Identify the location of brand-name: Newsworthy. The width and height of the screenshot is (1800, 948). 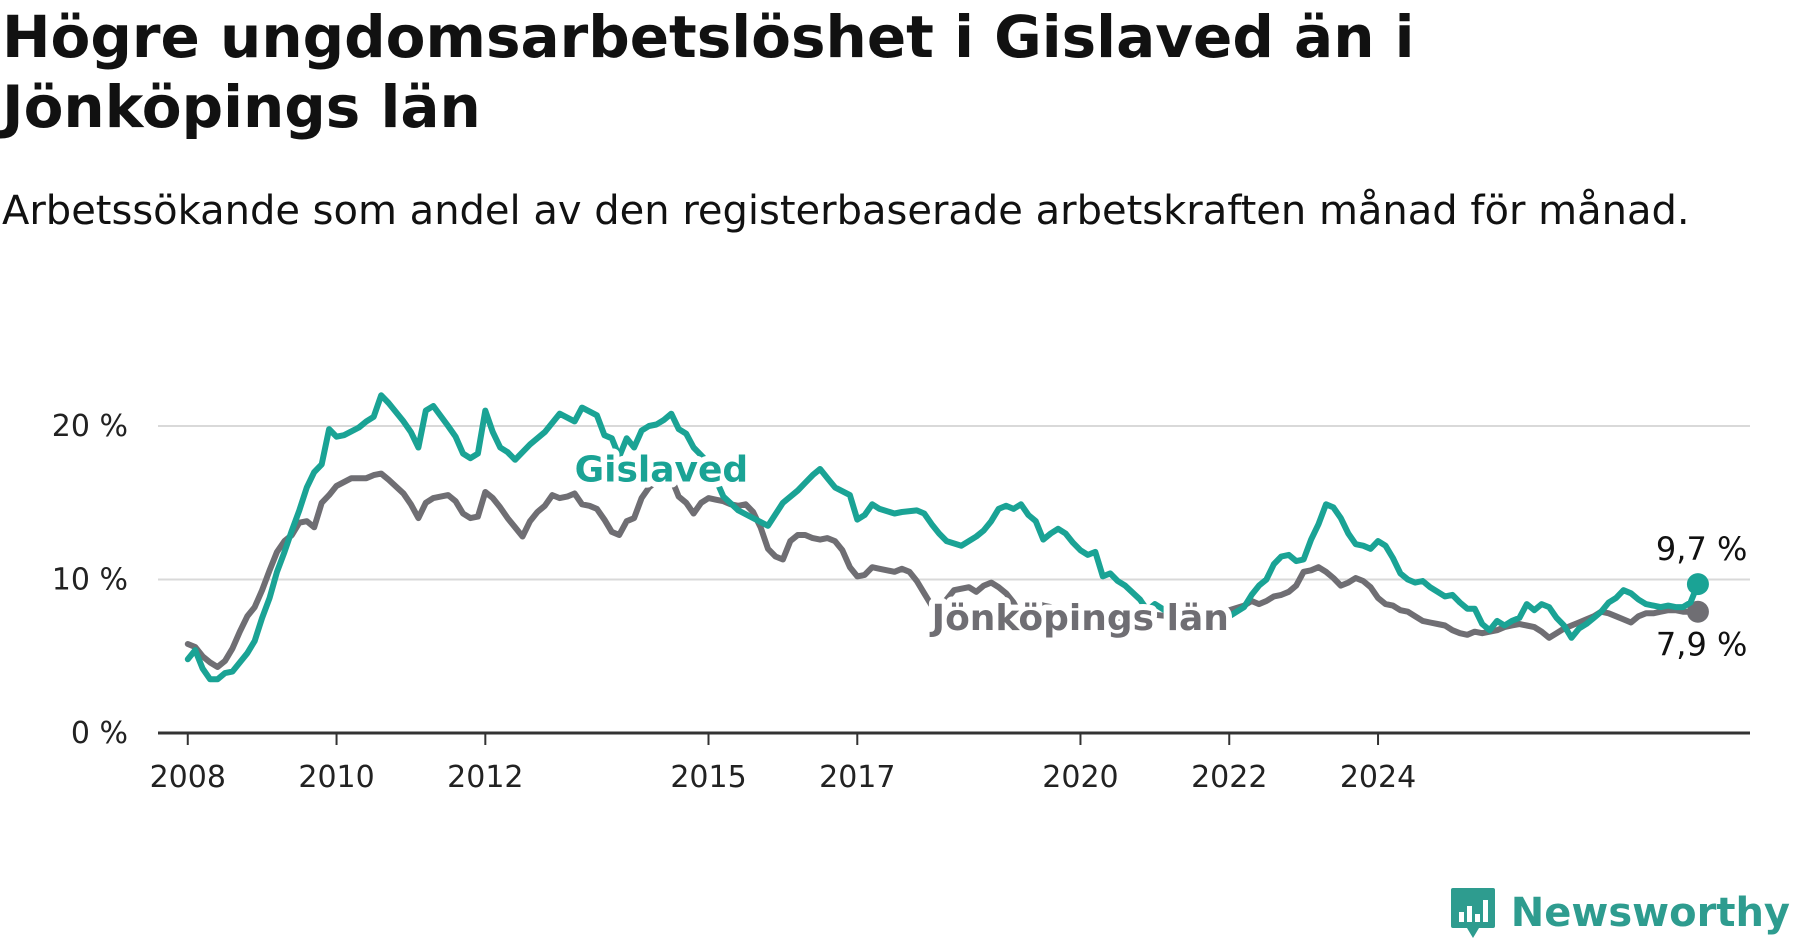
(1650, 913).